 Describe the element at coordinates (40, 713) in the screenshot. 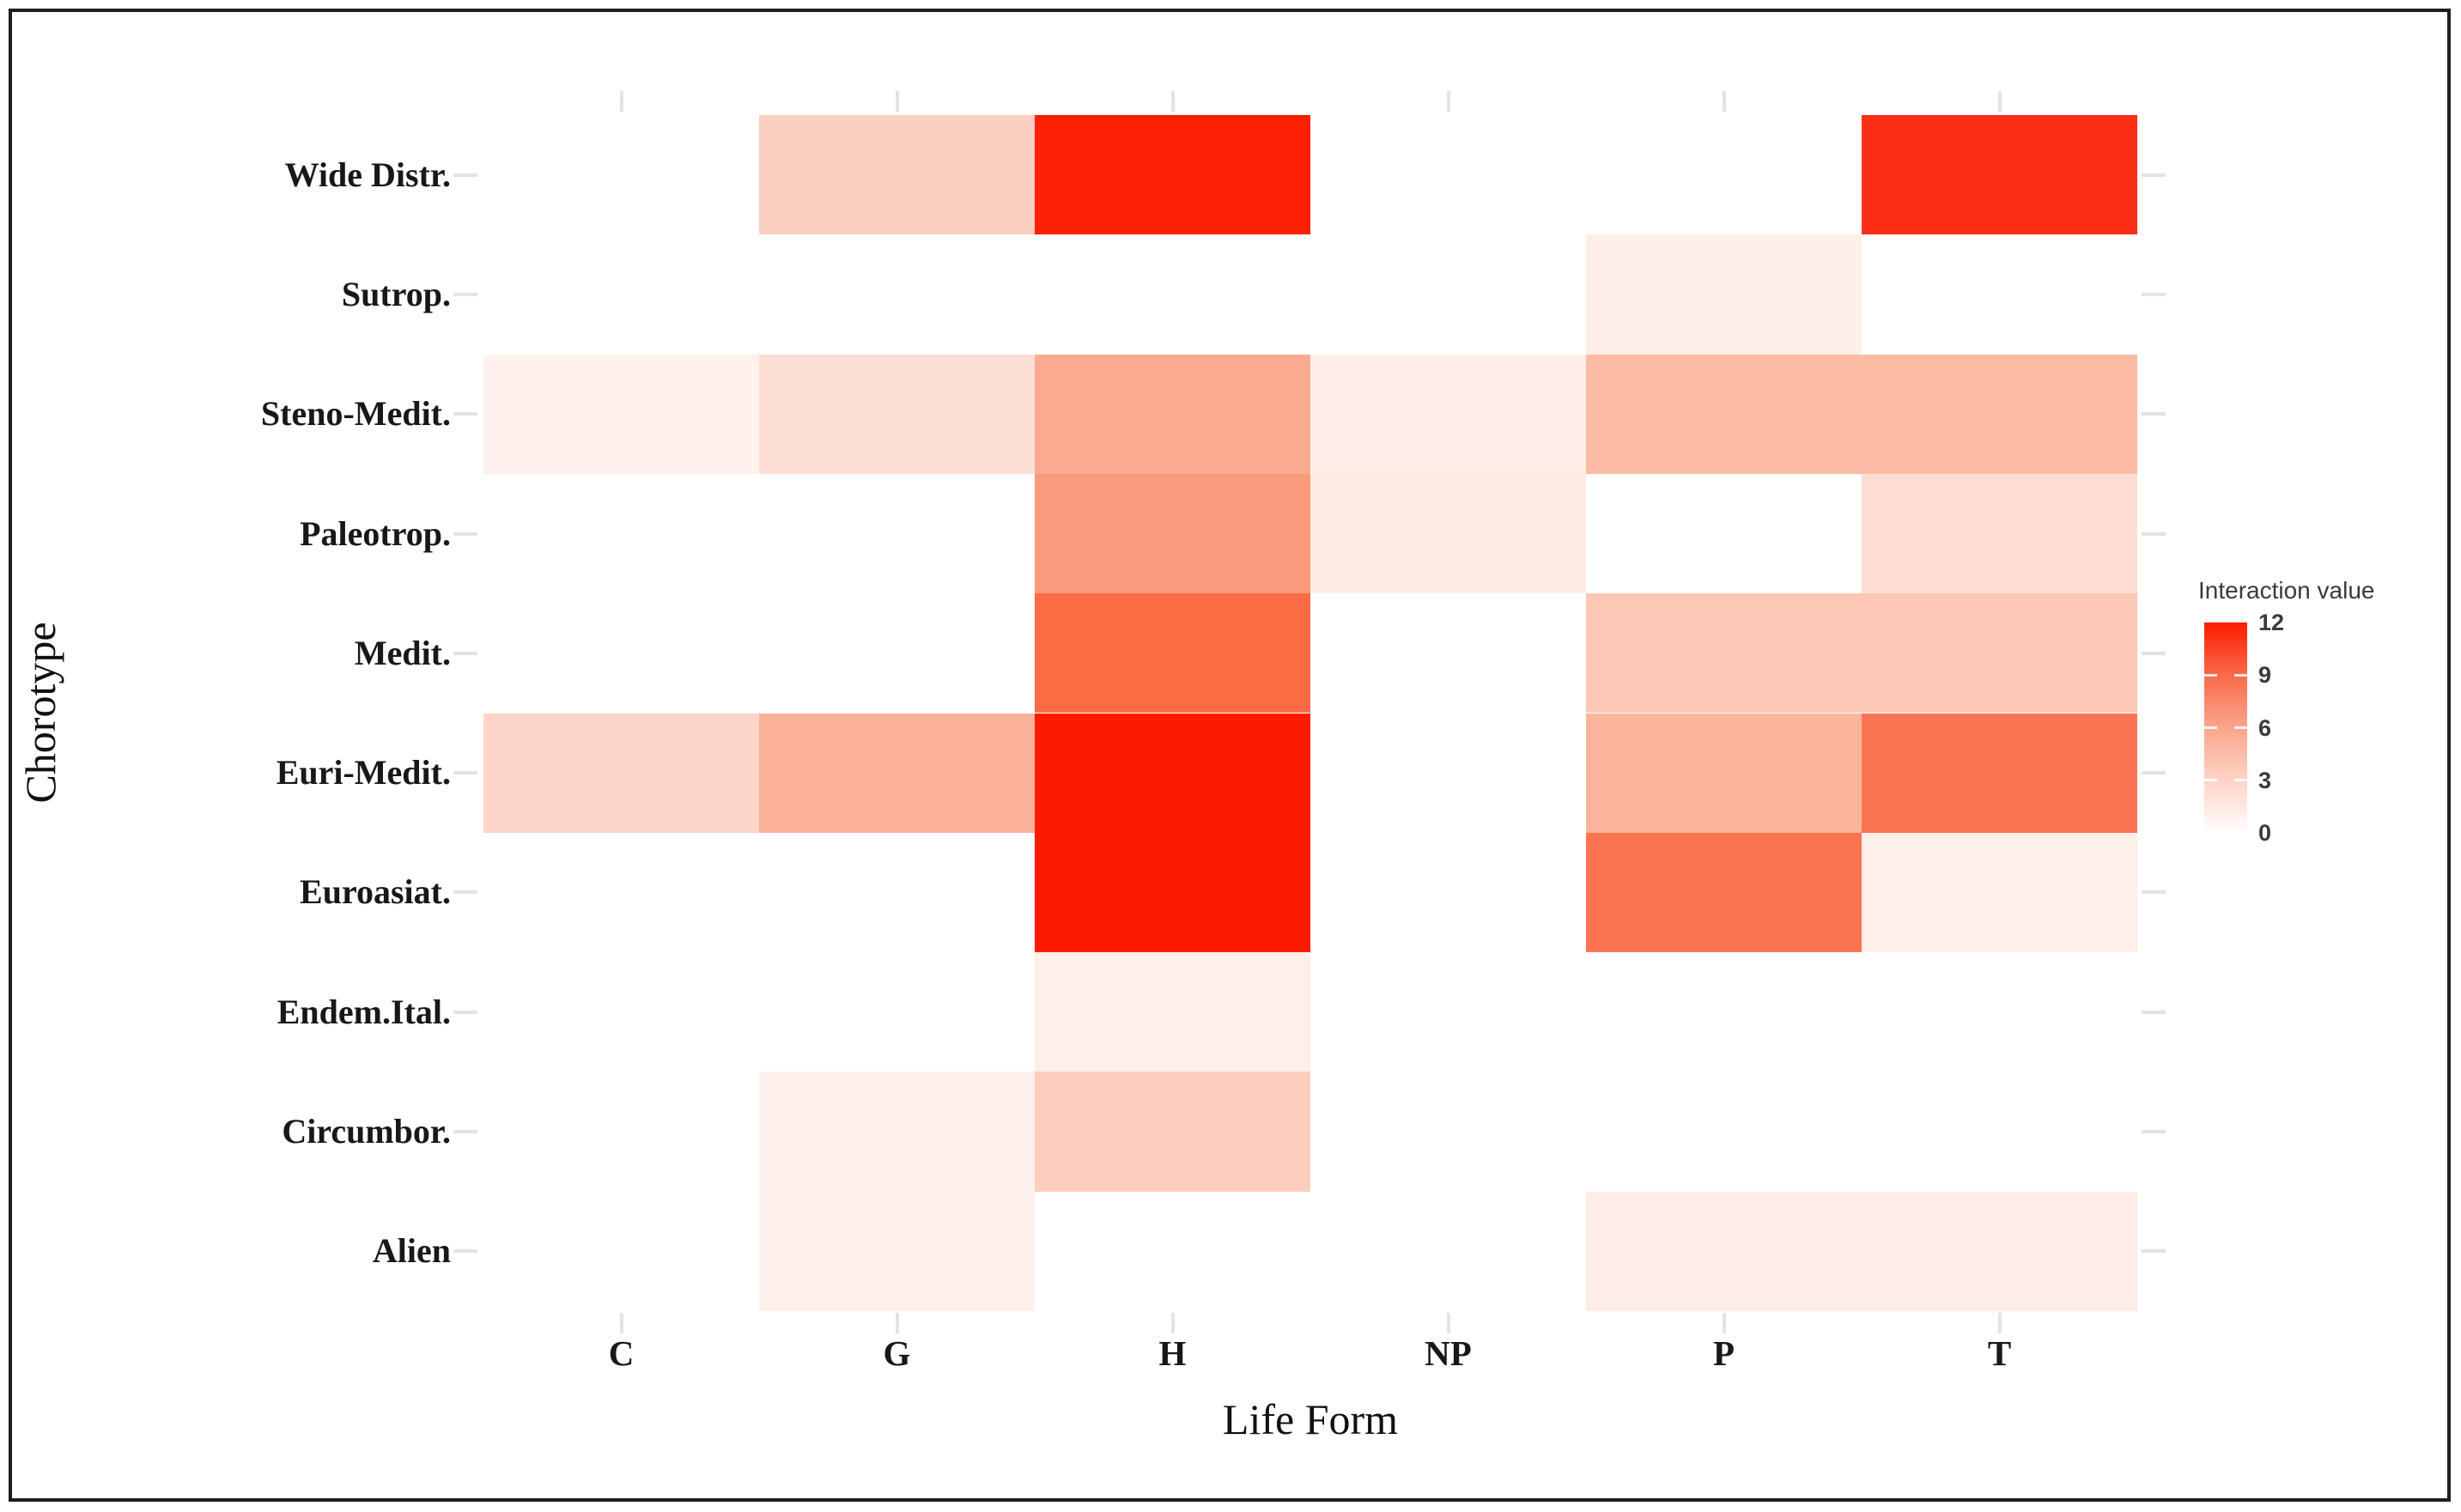

I see `y-axis-title: Chorotype` at that location.